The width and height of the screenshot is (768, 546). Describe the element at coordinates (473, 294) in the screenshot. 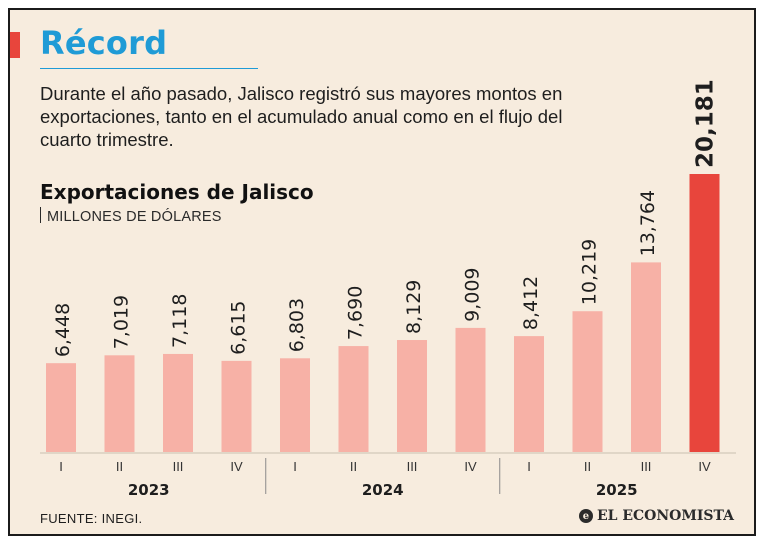

I see `data-label: 9,009` at that location.